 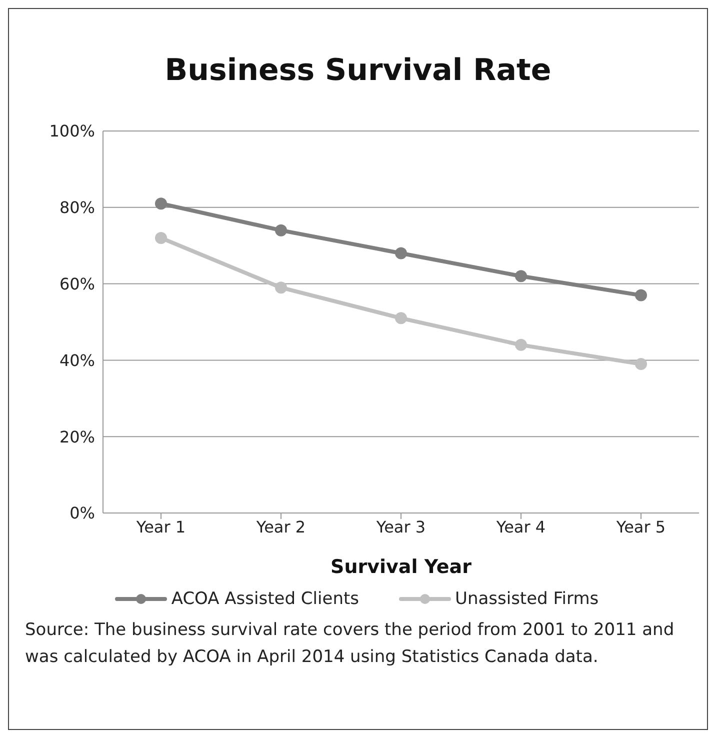 I want to click on legend-label: ACOA Assisted Clients, so click(x=265, y=599).